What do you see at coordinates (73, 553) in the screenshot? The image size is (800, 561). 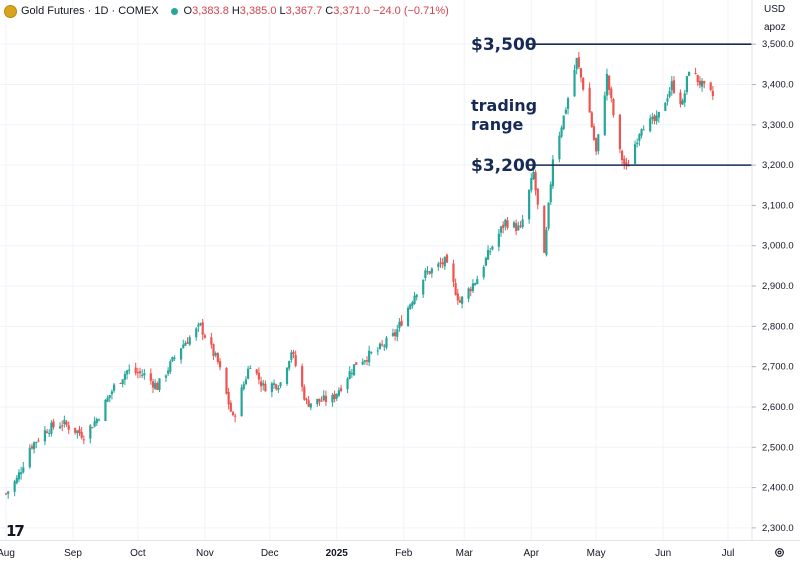 I see `x-tick-label: Sep` at bounding box center [73, 553].